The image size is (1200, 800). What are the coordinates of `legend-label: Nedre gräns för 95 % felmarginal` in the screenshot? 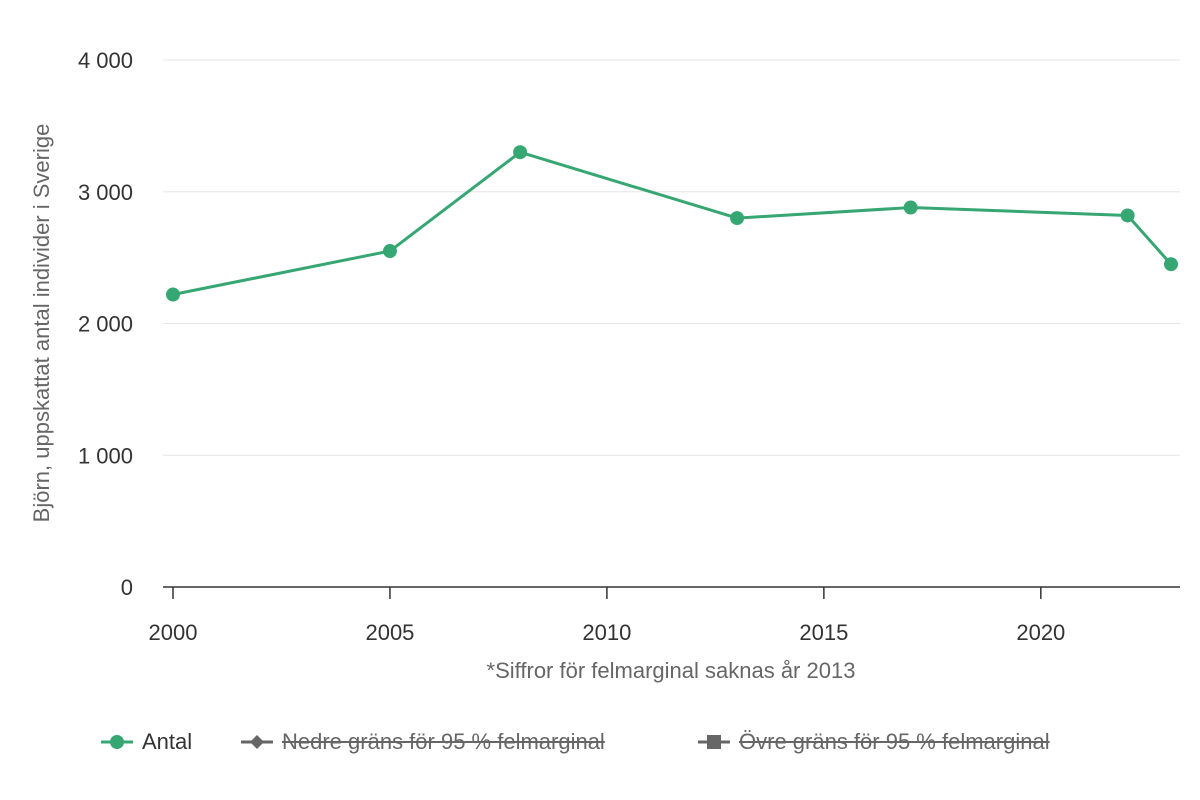 It's located at (443, 741).